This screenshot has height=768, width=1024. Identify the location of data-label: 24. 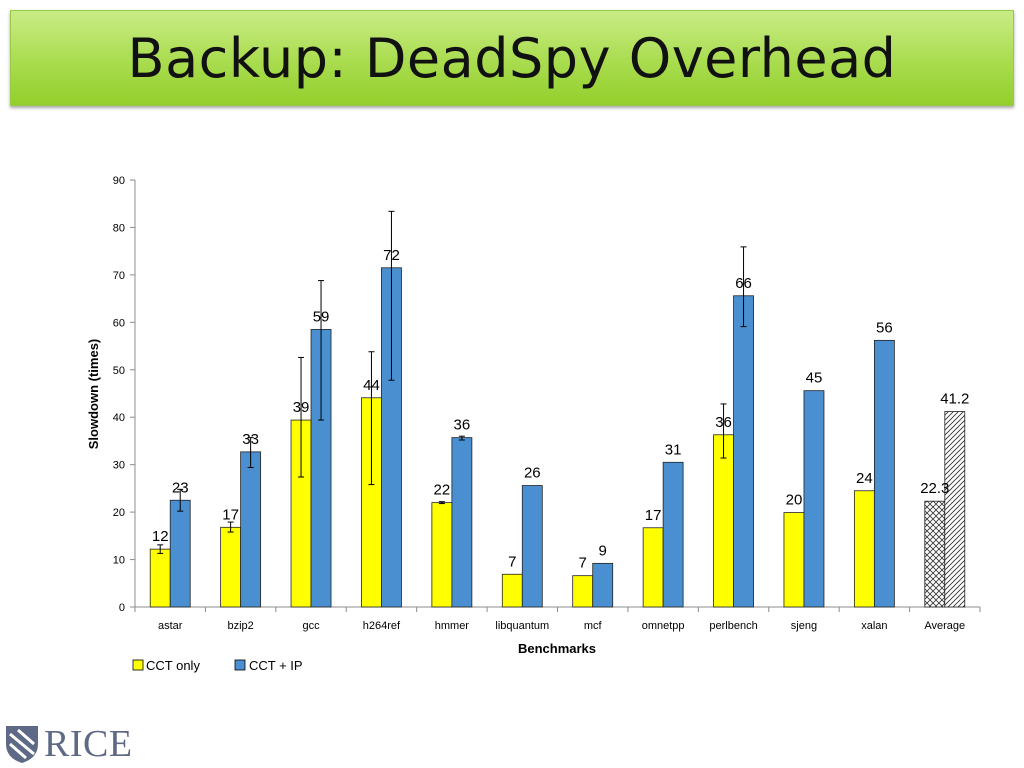
(864, 478).